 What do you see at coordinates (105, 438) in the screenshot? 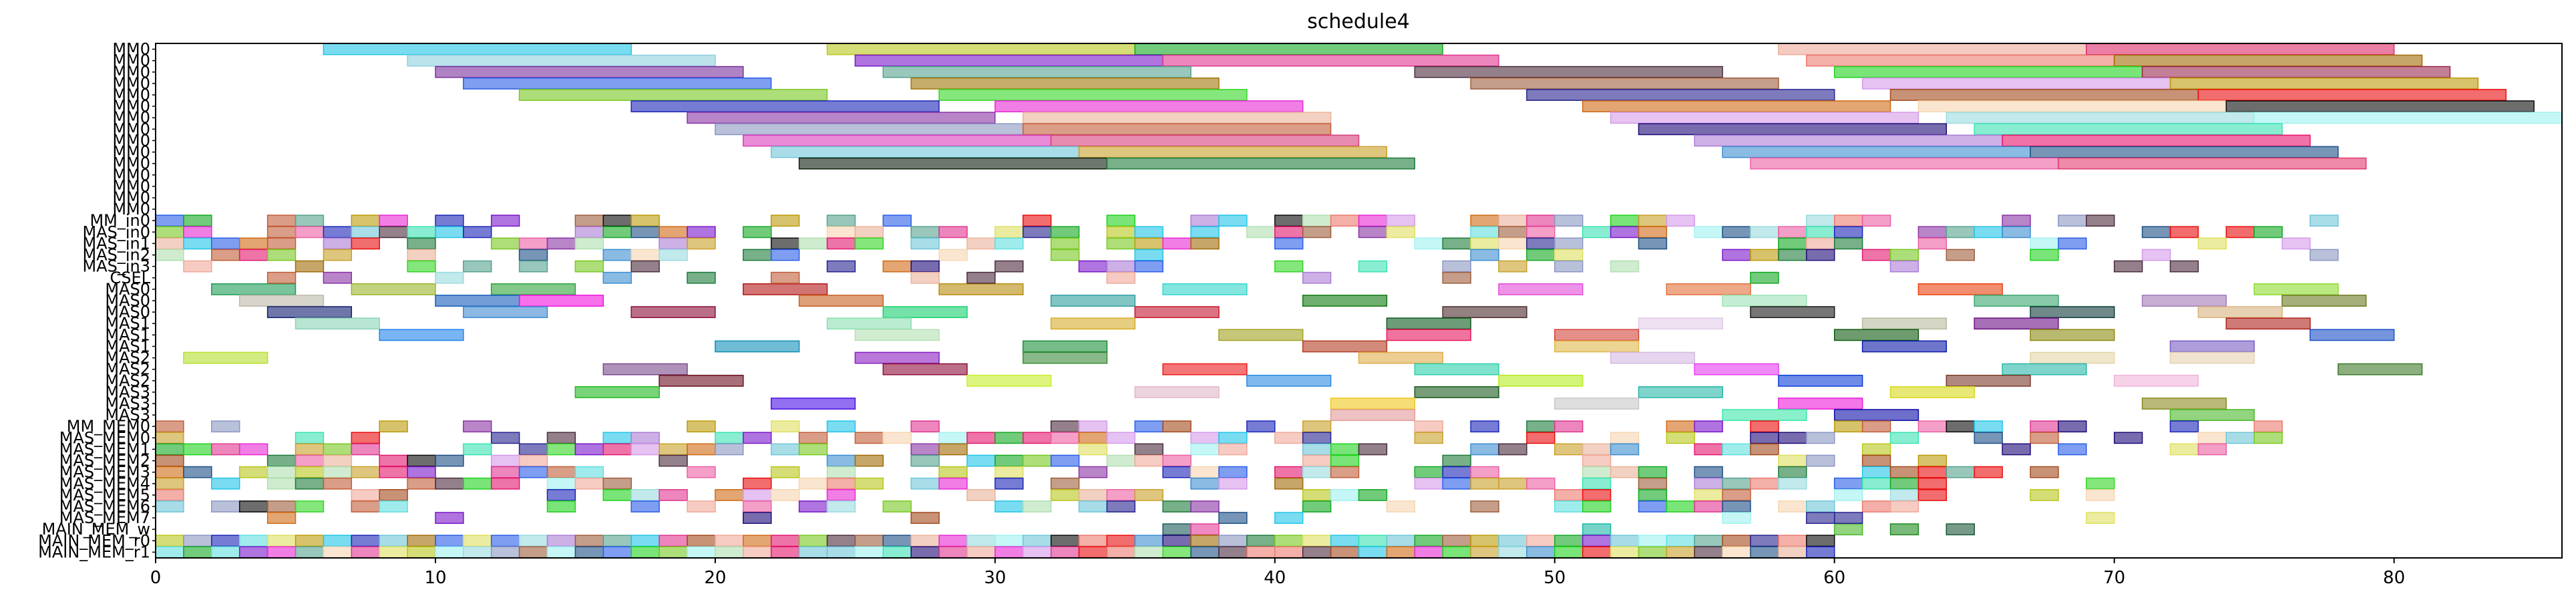
I see `y-tick-label: MAS_MEM0` at bounding box center [105, 438].